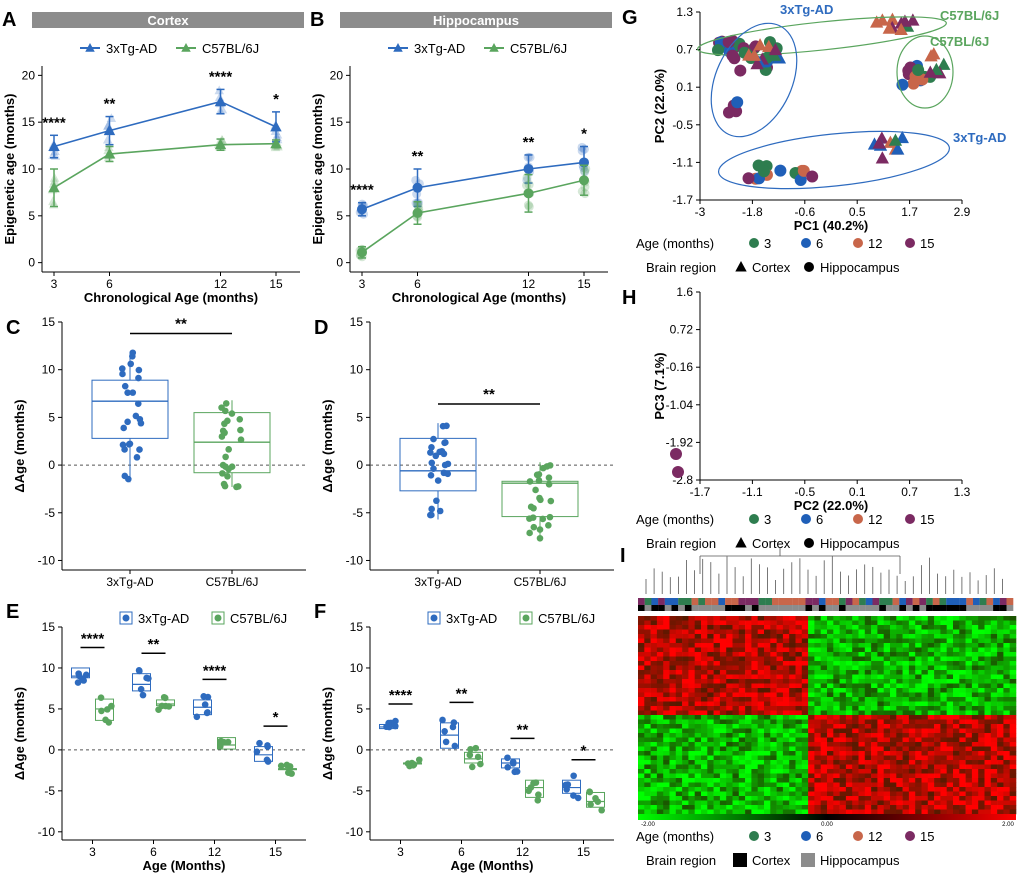 This screenshot has height=874, width=1020. Describe the element at coordinates (827, 825) in the screenshot. I see `color-scale-mid: 0.00` at that location.